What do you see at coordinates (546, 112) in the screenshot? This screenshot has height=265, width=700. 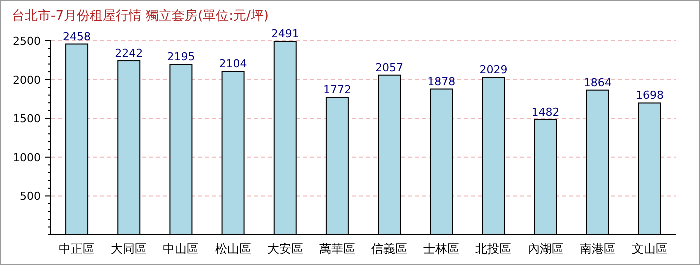 I see `data-label: 1482` at bounding box center [546, 112].